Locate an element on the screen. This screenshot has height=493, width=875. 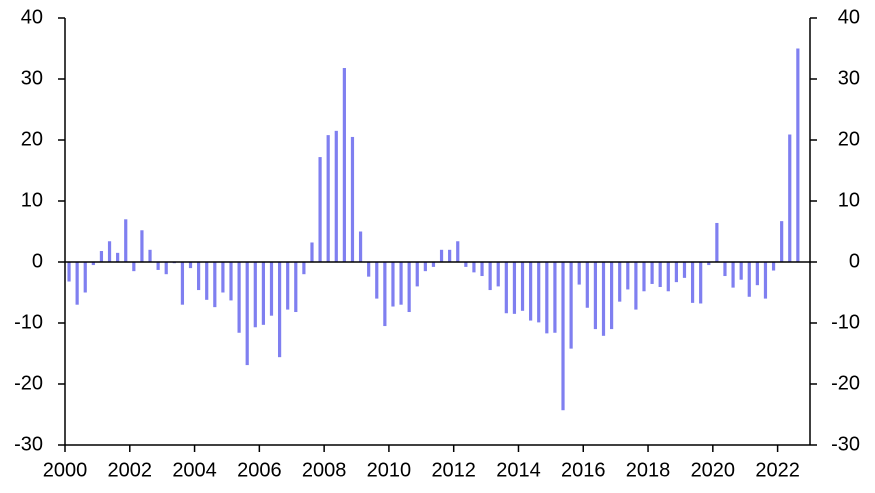
x-tick-label: 2020 is located at coordinates (713, 470).